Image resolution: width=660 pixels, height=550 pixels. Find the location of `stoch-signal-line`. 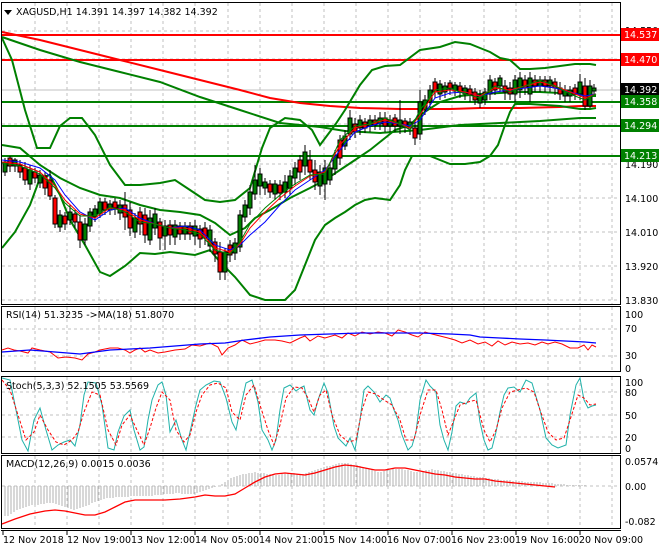

stoch-signal-line is located at coordinates (299, 413).